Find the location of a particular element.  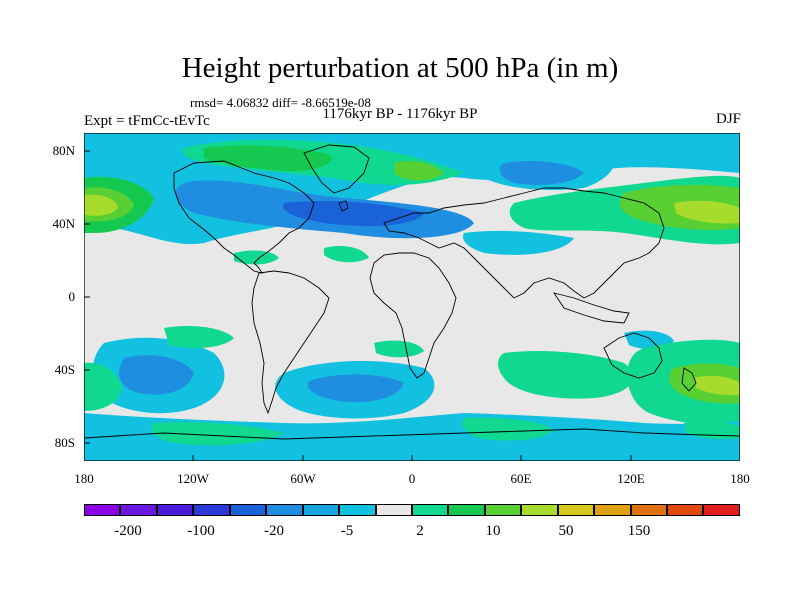

colorbar-label: -200 is located at coordinates (128, 531).